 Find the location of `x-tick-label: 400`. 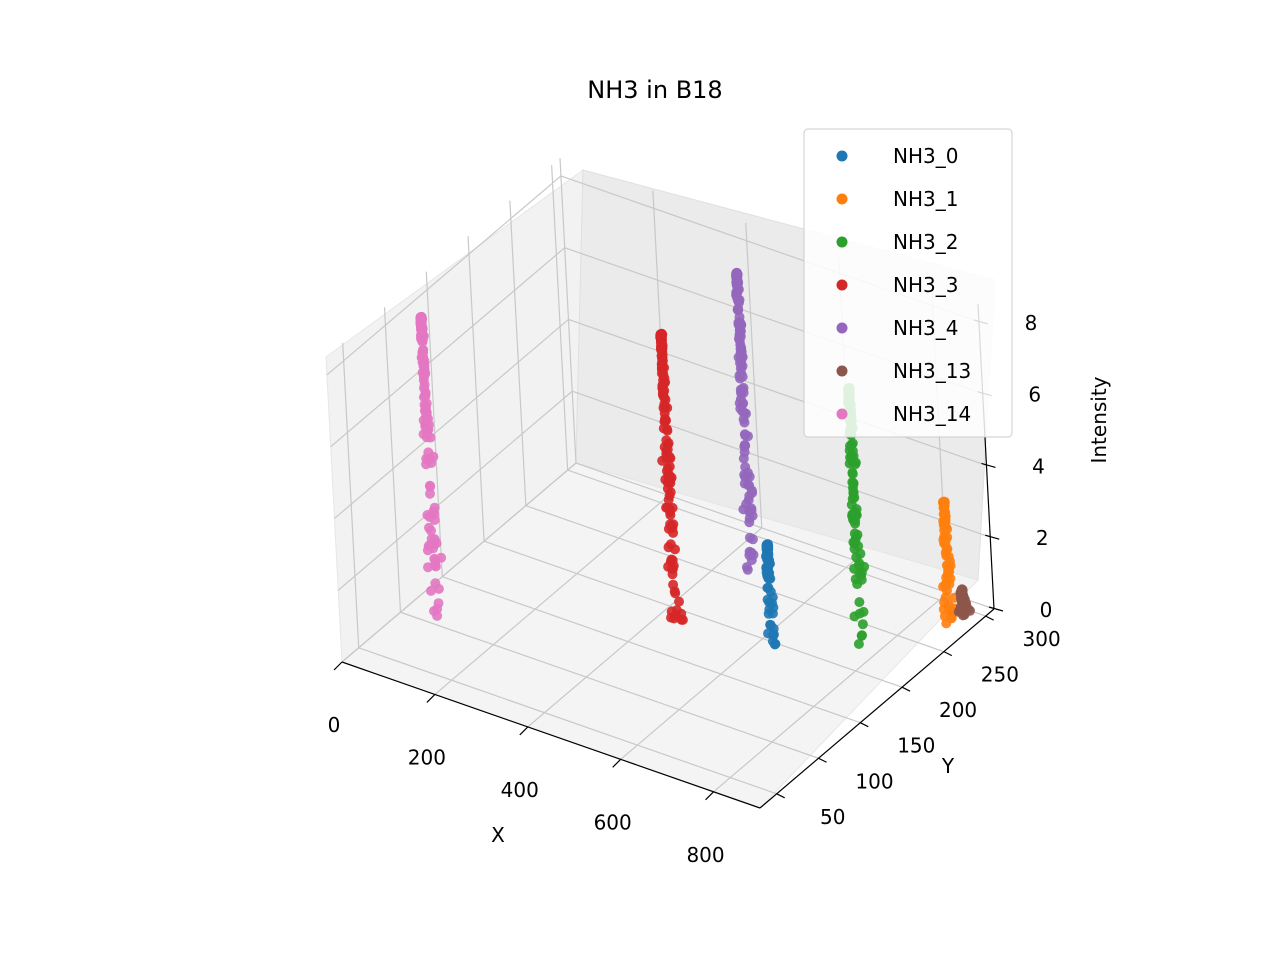

x-tick-label: 400 is located at coordinates (520, 790).